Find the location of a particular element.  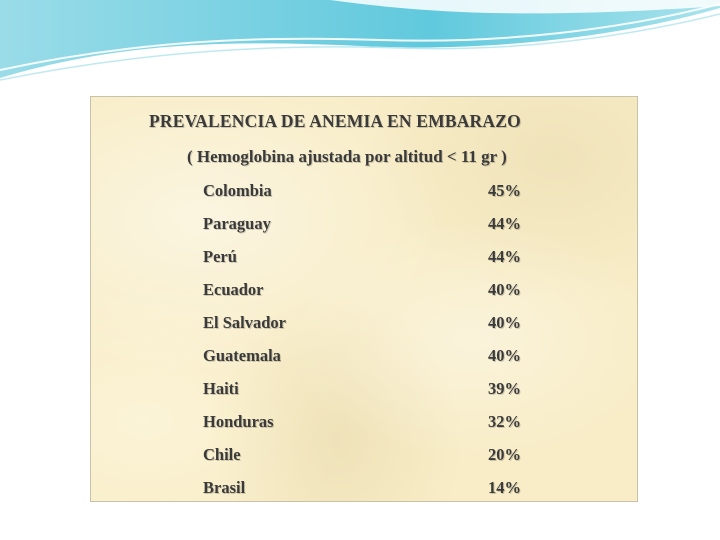

country-name: Chile is located at coordinates (222, 454).